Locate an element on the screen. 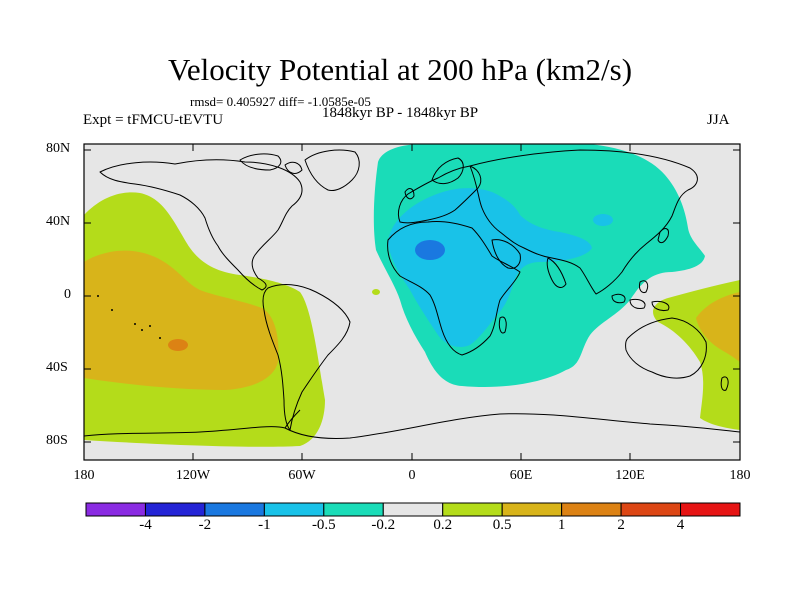 This screenshot has width=800, height=600. coast-madagascar is located at coordinates (502, 325).